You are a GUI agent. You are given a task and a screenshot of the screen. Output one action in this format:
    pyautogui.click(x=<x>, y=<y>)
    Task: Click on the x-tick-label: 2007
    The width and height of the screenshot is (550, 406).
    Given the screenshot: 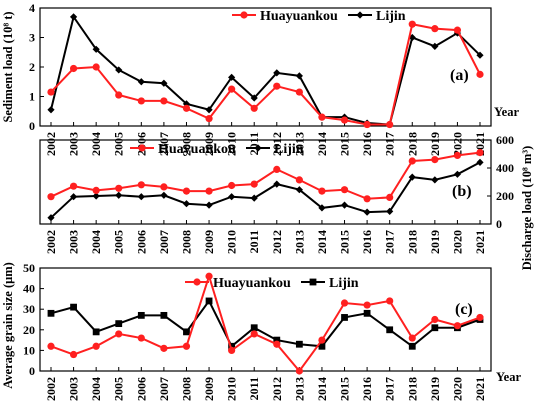 What is the action you would take?
    pyautogui.click(x=164, y=144)
    